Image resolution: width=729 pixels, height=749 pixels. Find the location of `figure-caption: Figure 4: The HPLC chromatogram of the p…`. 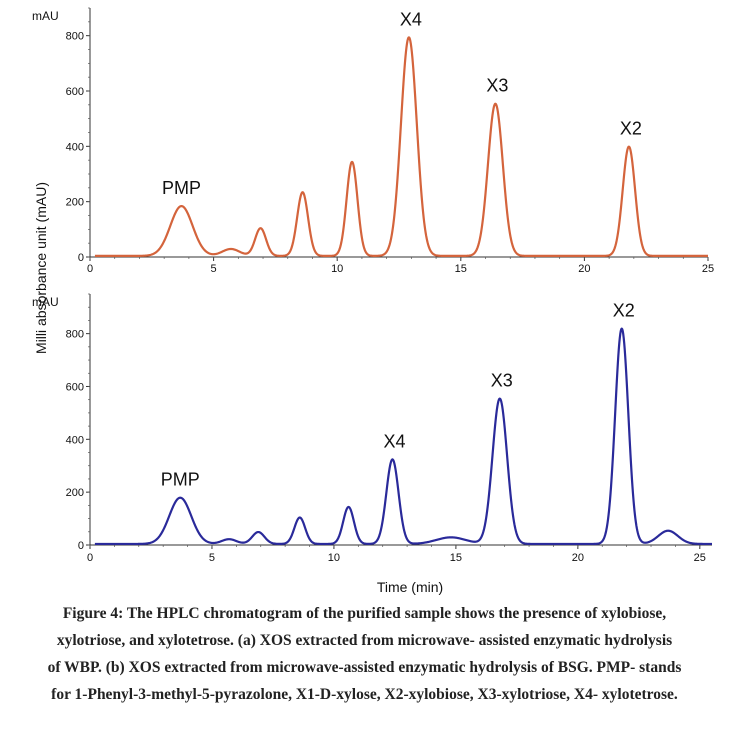

figure-caption: Figure 4: The HPLC chromatogram of the p… is located at coordinates (364, 654).